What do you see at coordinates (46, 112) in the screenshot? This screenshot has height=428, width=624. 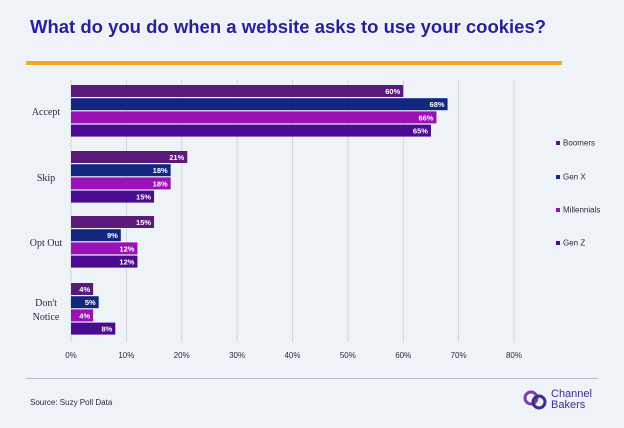 I see `category-label: Accept` at bounding box center [46, 112].